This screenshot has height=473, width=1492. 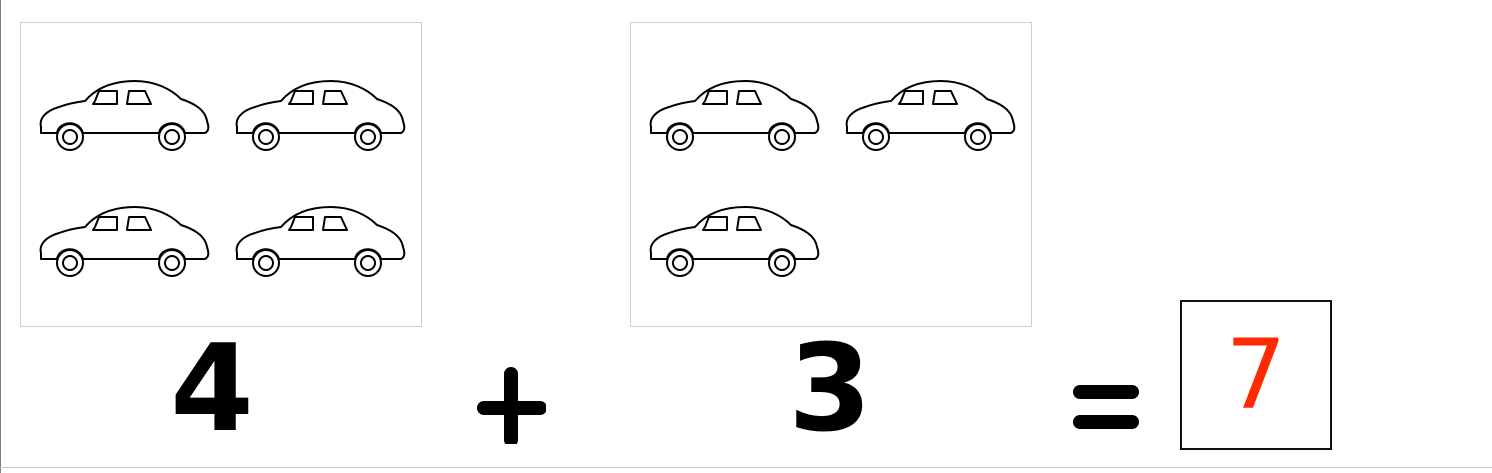 I want to click on plus-sign: +, so click(x=511, y=399).